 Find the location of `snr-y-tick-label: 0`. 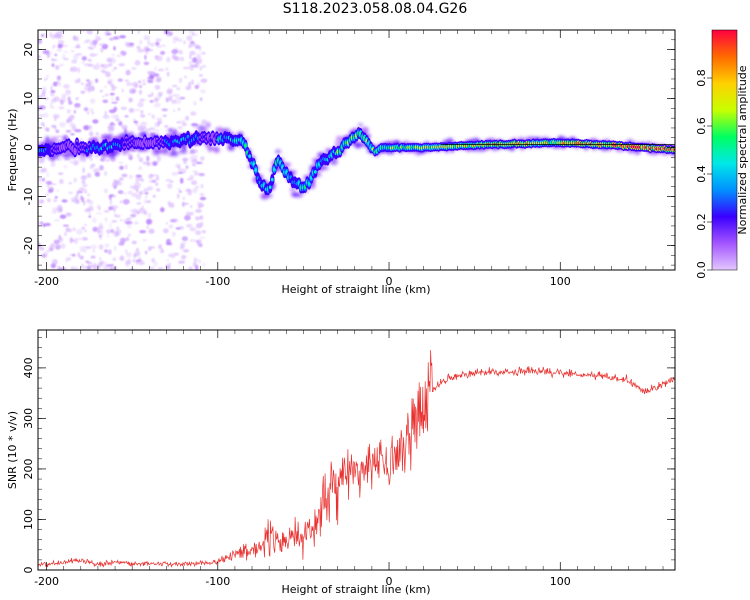

snr-y-tick-label: 0 is located at coordinates (28, 570).